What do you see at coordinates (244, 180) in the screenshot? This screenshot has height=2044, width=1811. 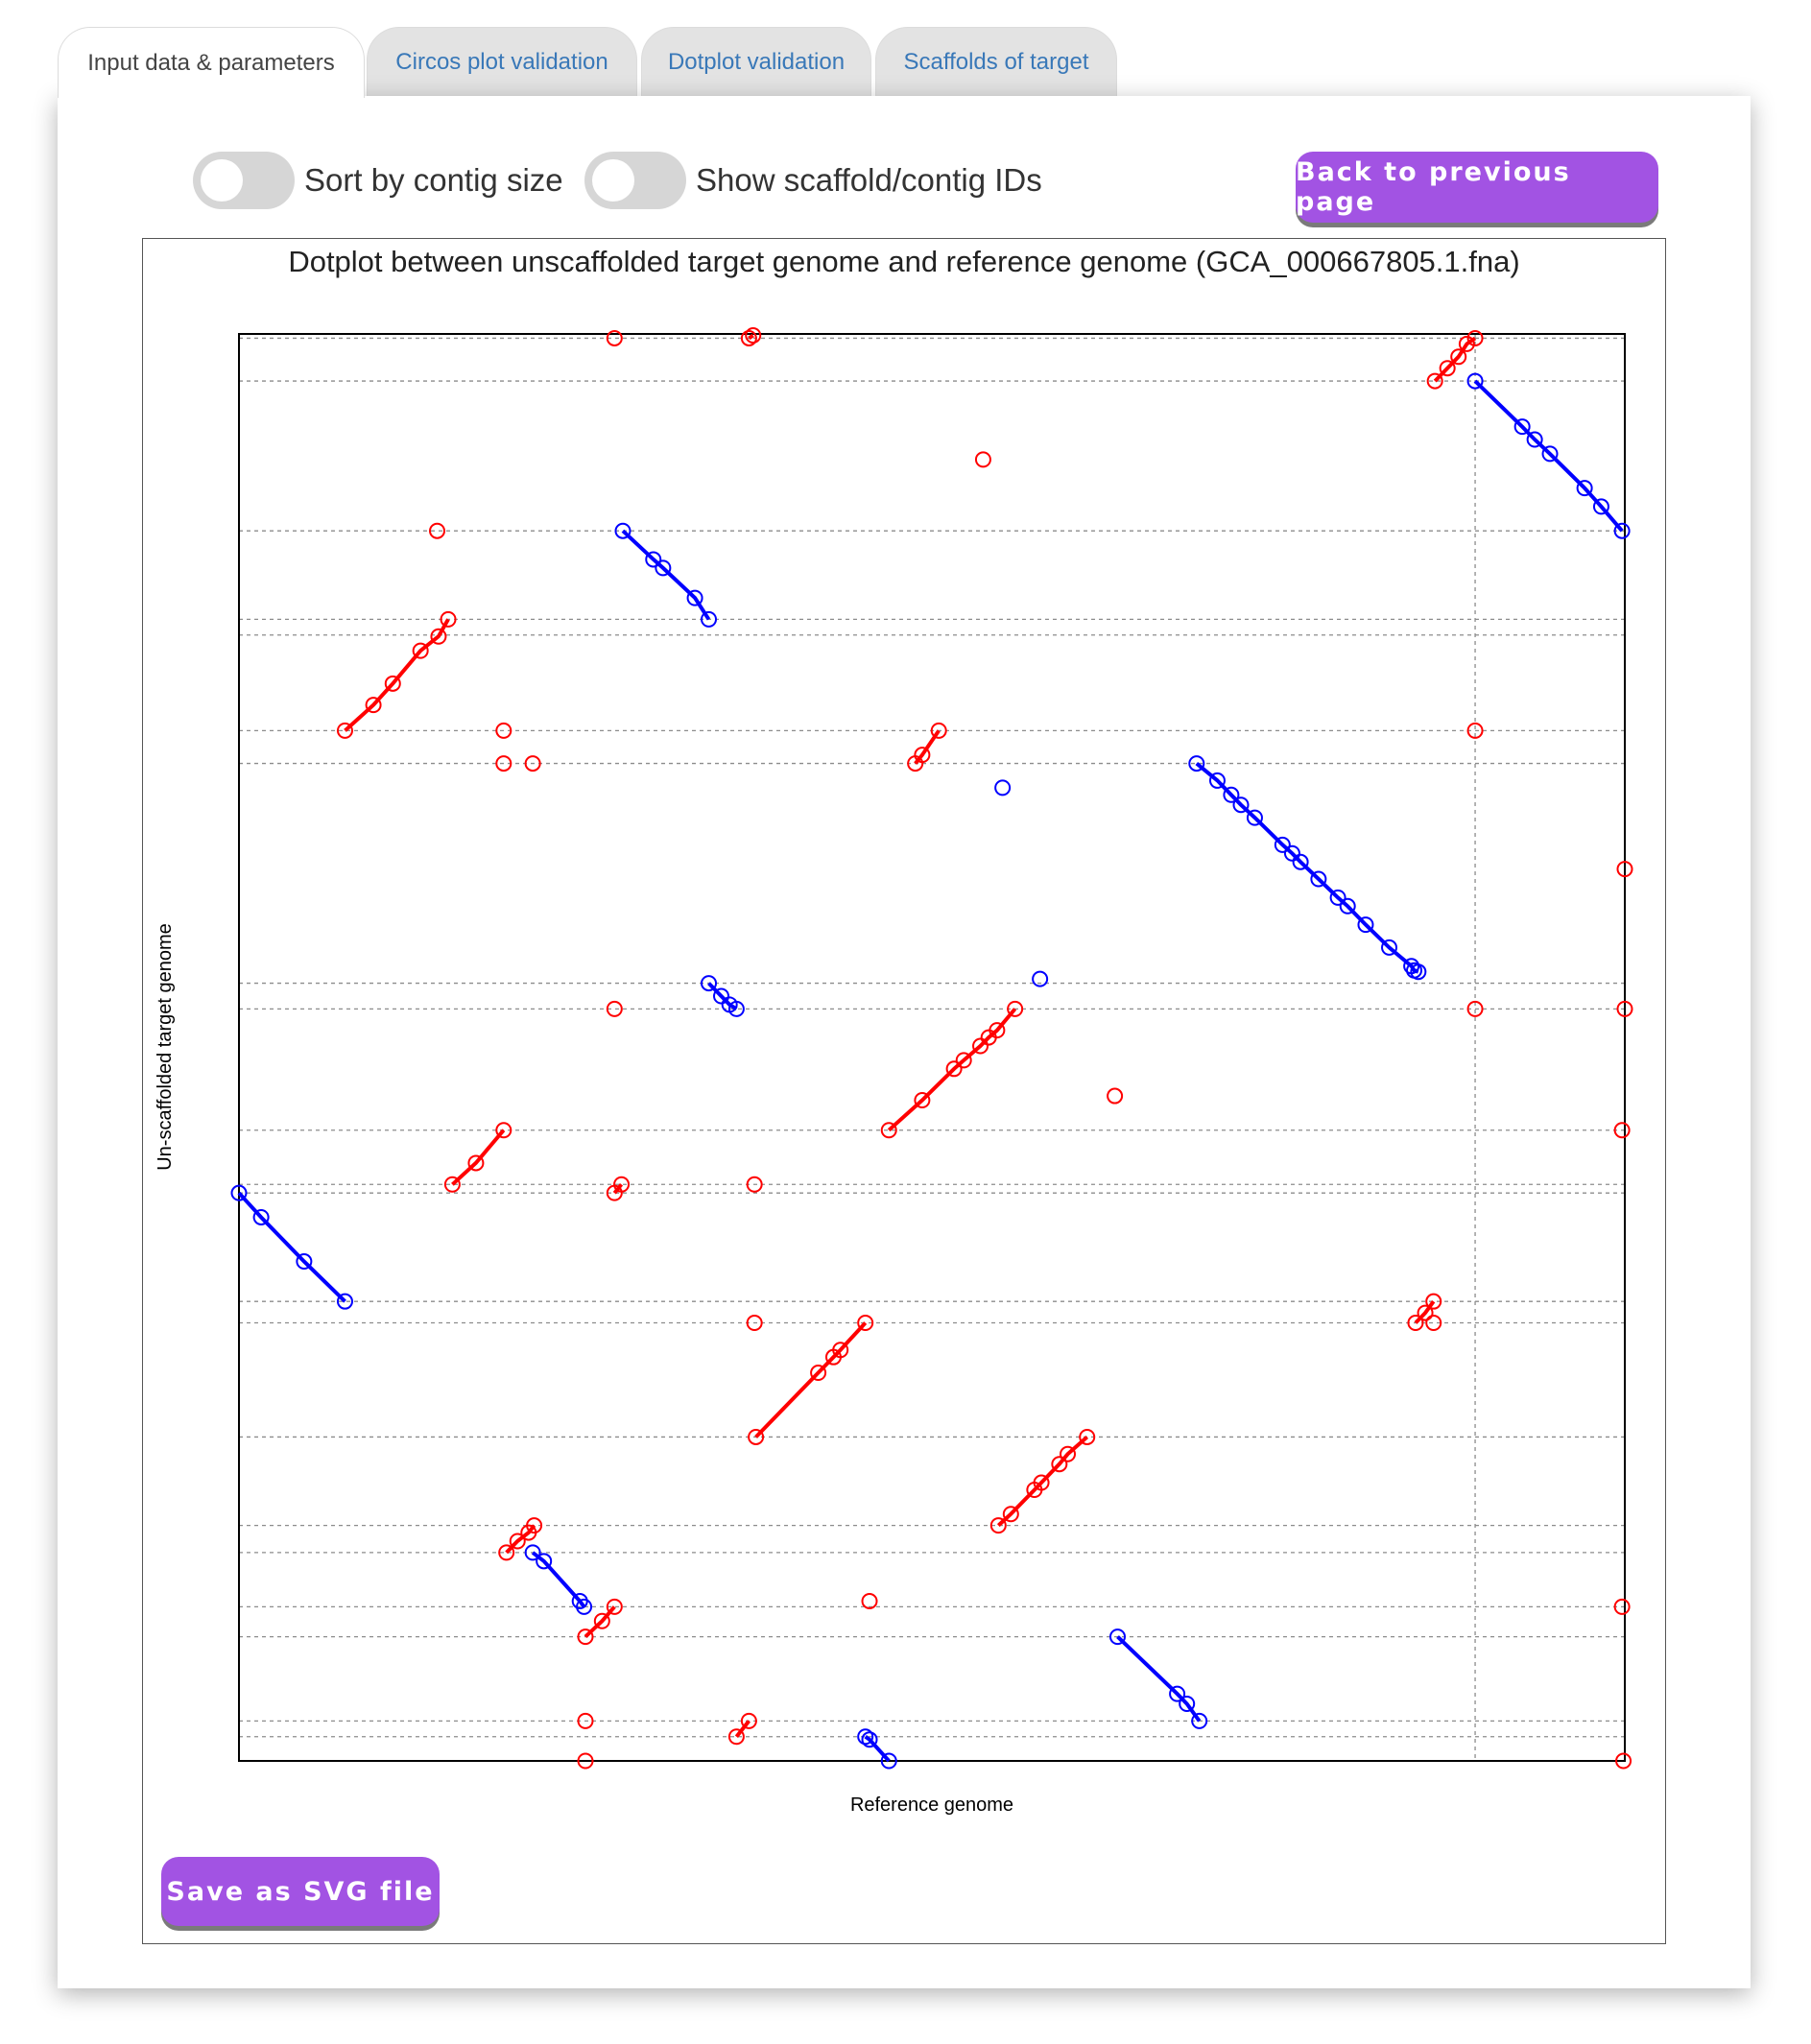 I see `sort-by-size-toggle` at bounding box center [244, 180].